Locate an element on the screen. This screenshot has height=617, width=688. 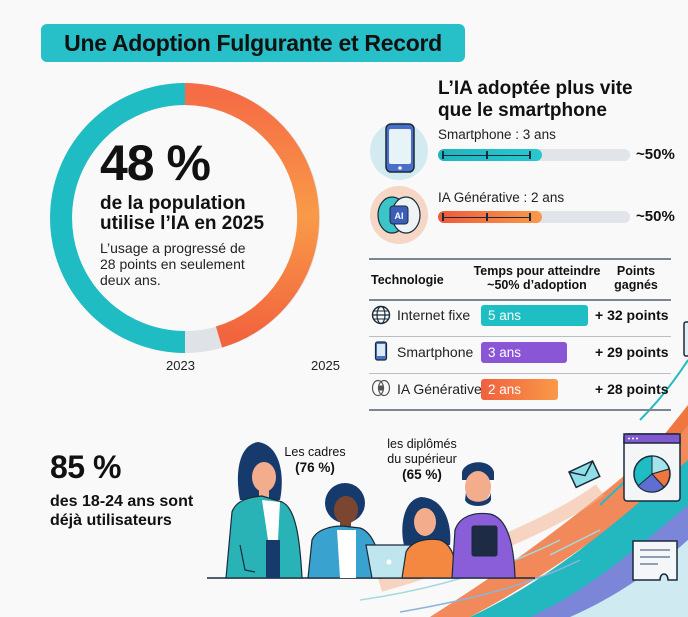
row-points: + 28 points is located at coordinates (632, 389).